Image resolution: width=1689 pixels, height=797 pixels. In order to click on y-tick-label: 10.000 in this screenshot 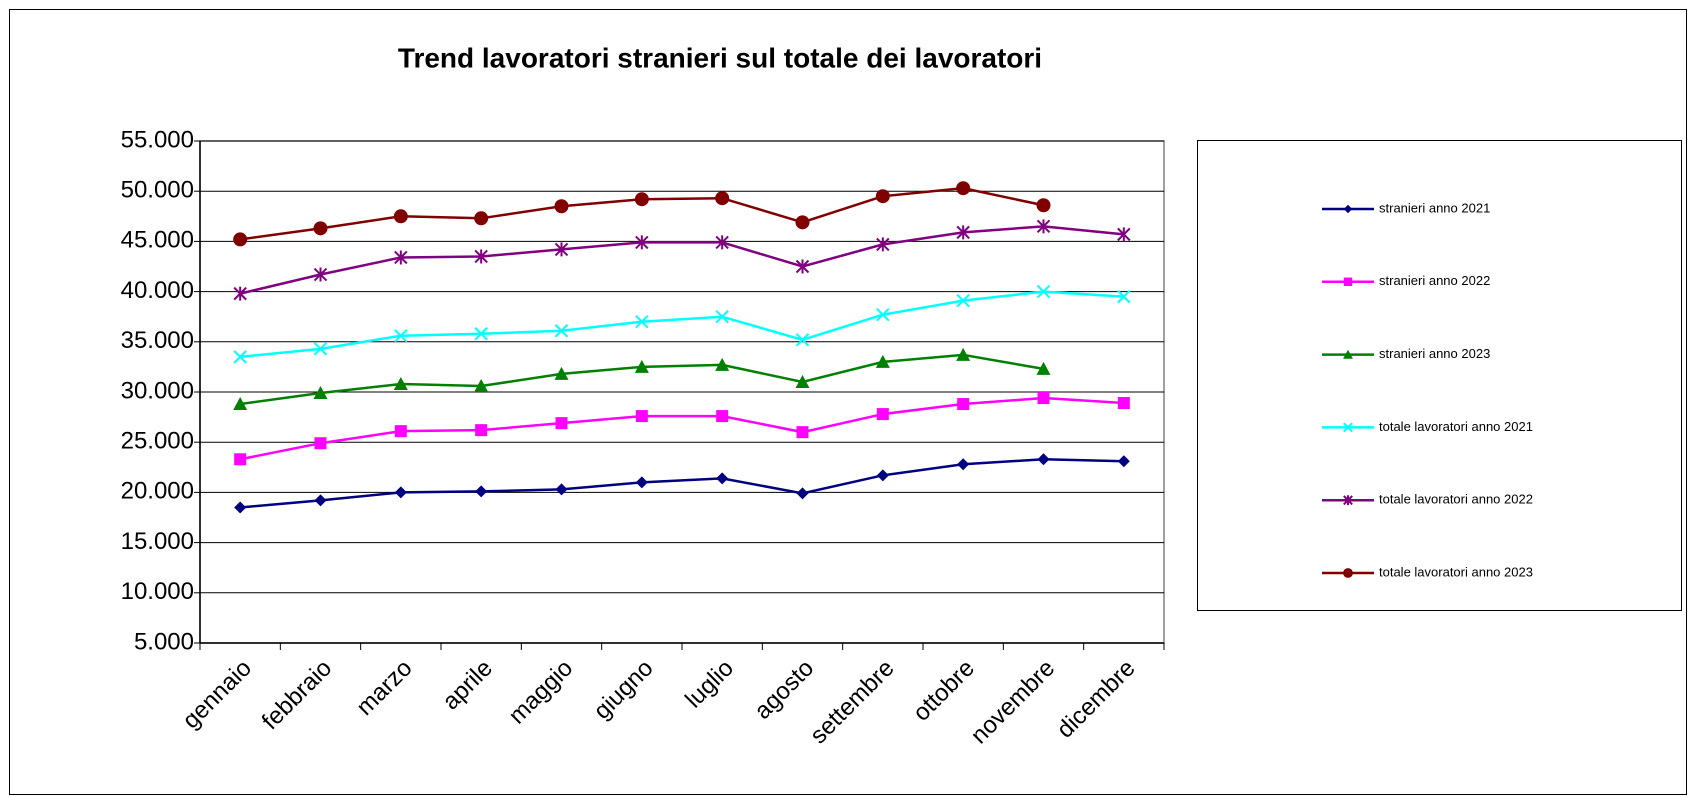, I will do `click(157, 591)`.